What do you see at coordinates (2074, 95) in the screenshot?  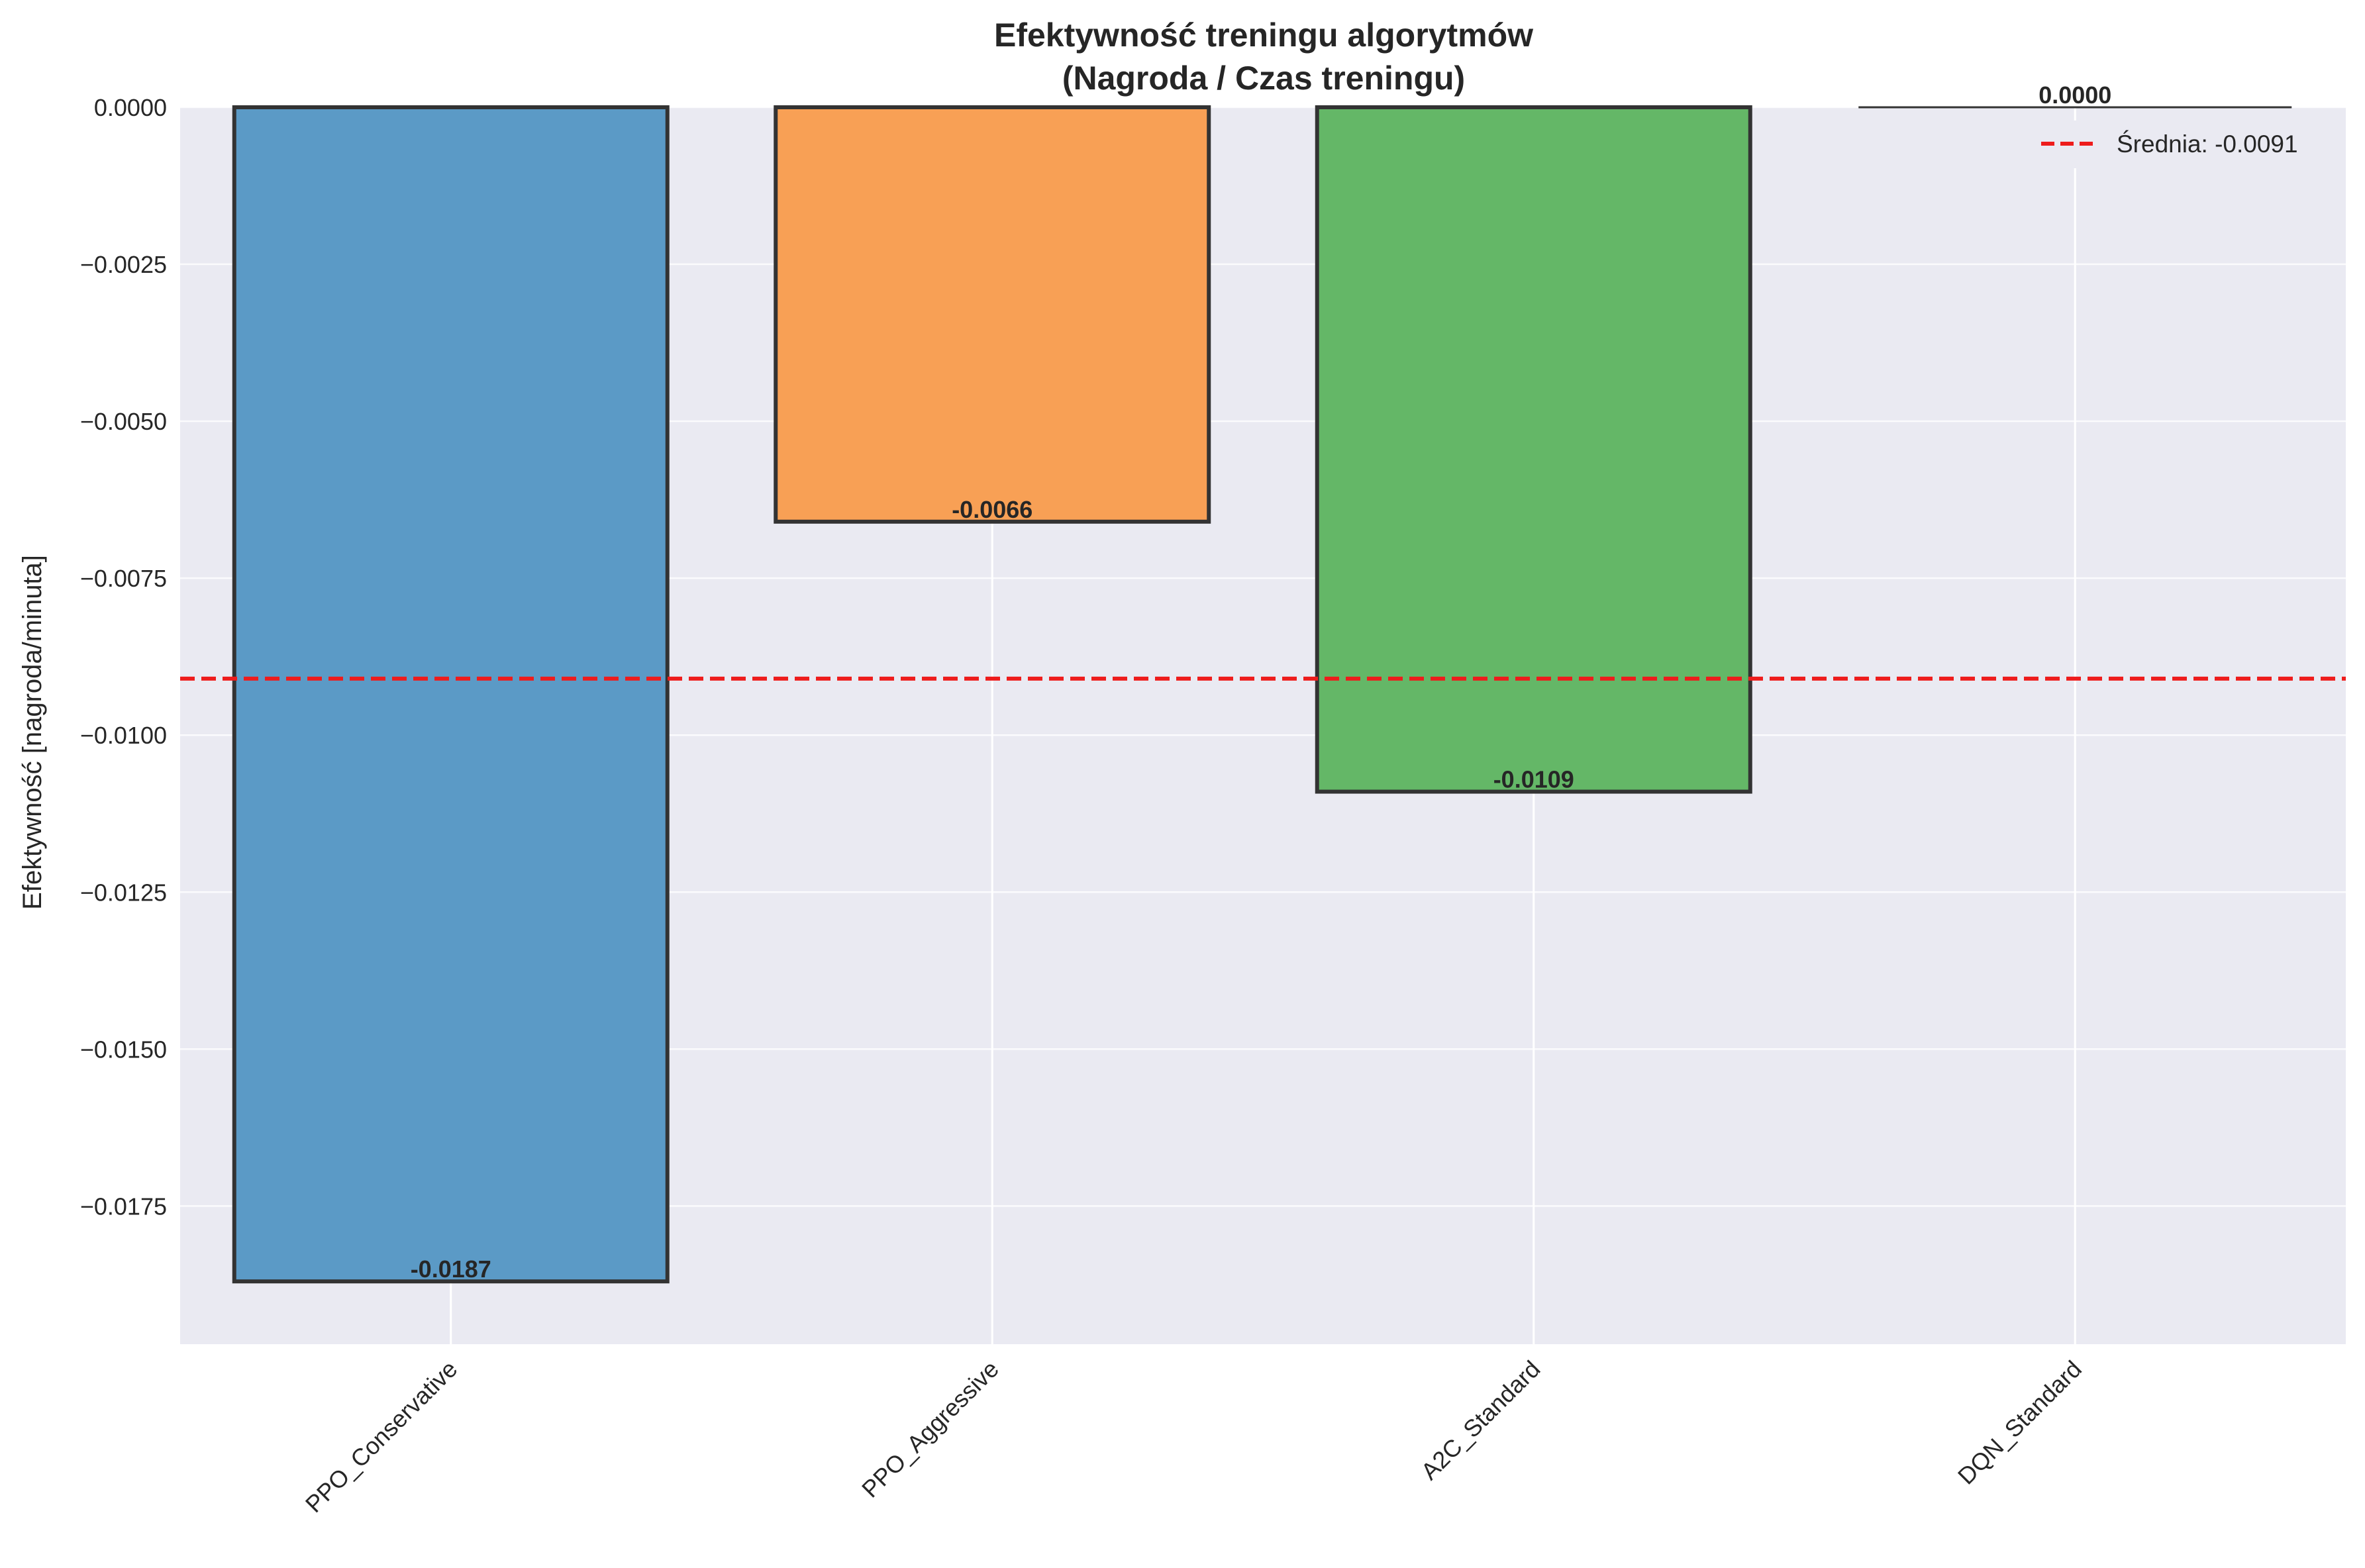 I see `data-label-DQN_Standard: 0.0000` at bounding box center [2074, 95].